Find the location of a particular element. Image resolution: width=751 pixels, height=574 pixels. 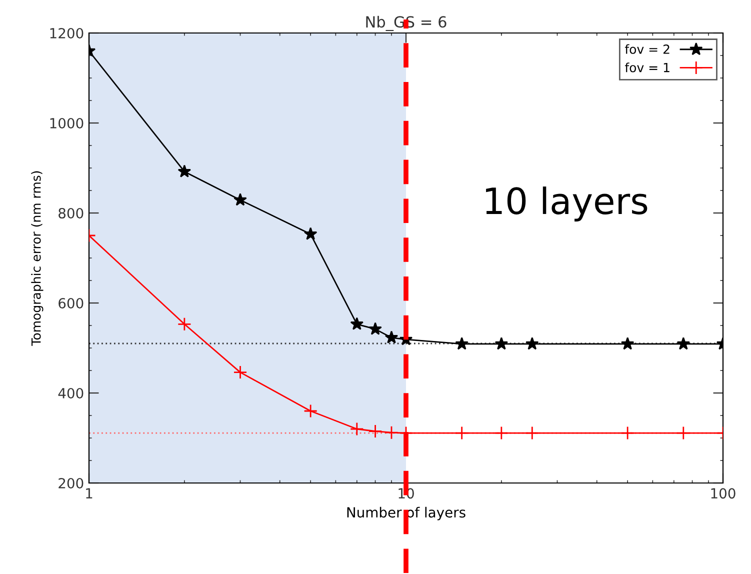

y-tick-label: 400 is located at coordinates (71, 393).